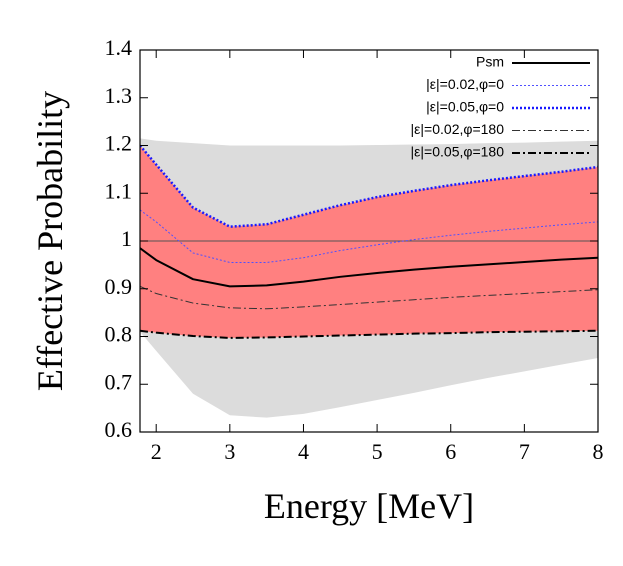 The height and width of the screenshot is (566, 623). What do you see at coordinates (156, 451) in the screenshot?
I see `x-tick-label: 2` at bounding box center [156, 451].